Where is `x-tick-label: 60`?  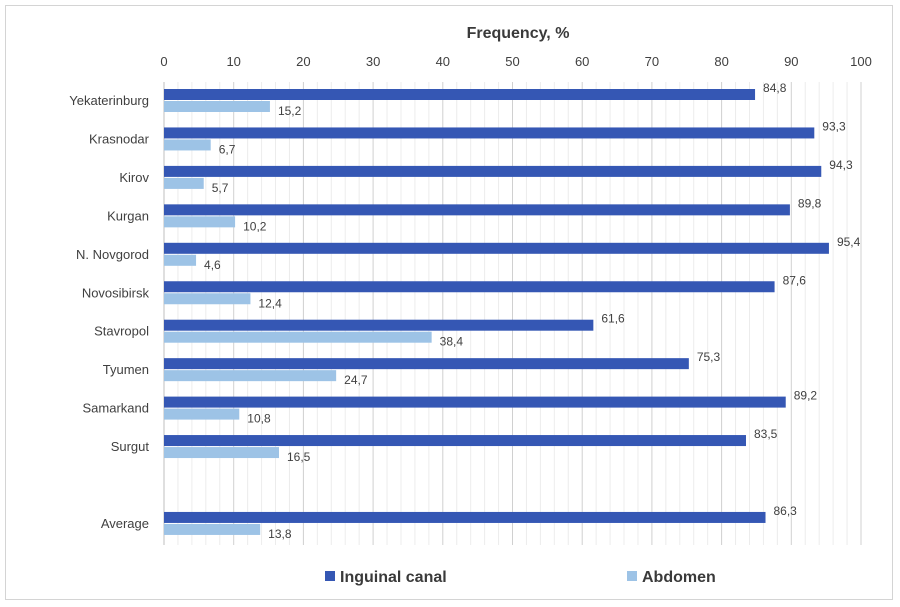 x-tick-label: 60 is located at coordinates (582, 61).